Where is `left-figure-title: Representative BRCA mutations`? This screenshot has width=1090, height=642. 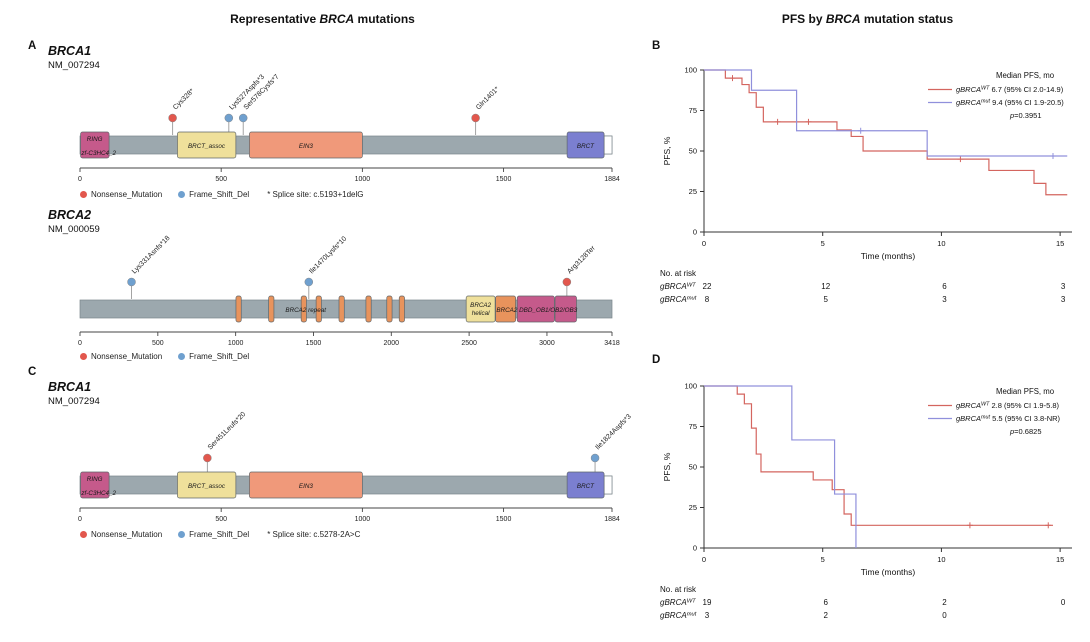
left-figure-title: Representative BRCA mutations is located at coordinates (322, 19).